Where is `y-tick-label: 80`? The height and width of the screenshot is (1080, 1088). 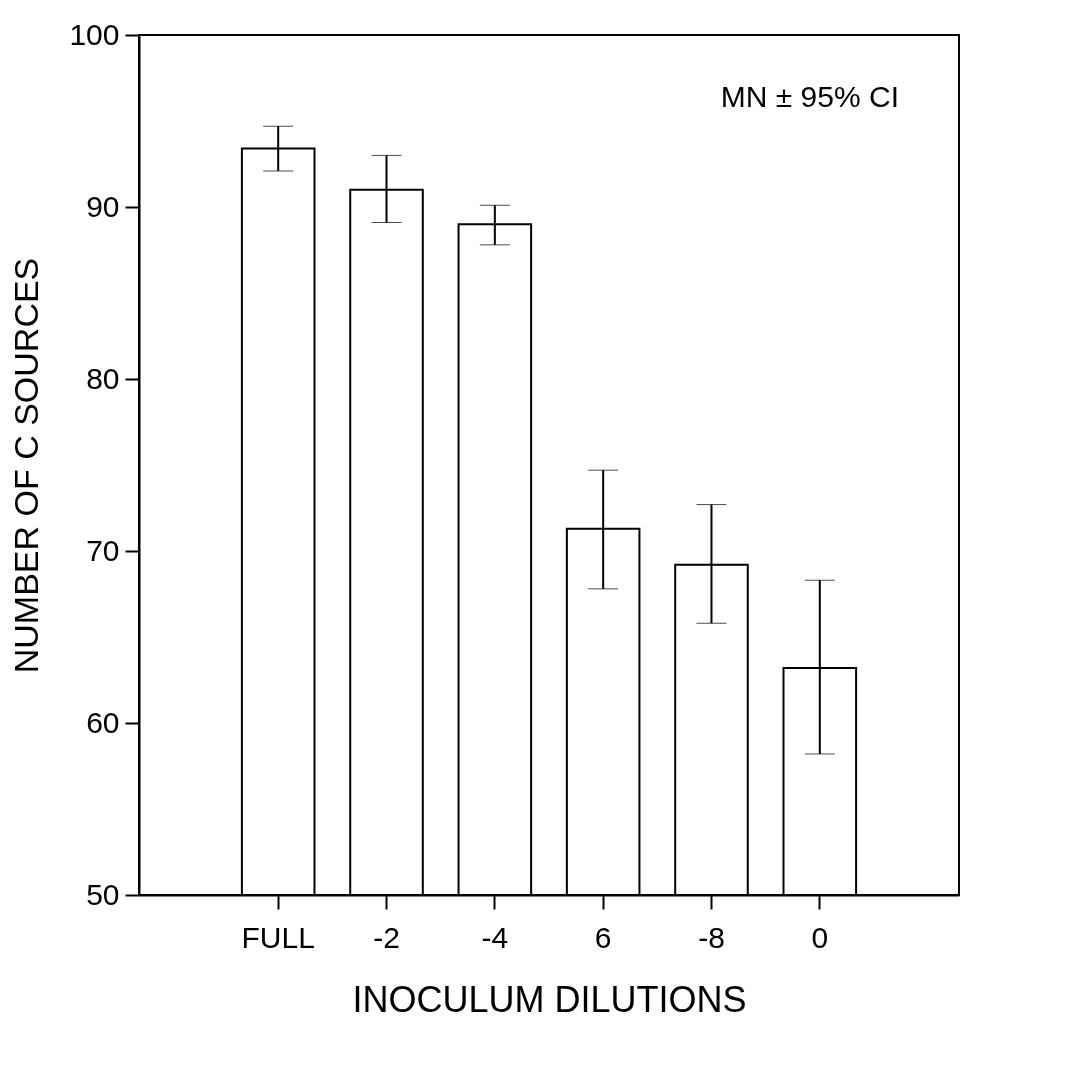
y-tick-label: 80 is located at coordinates (103, 378).